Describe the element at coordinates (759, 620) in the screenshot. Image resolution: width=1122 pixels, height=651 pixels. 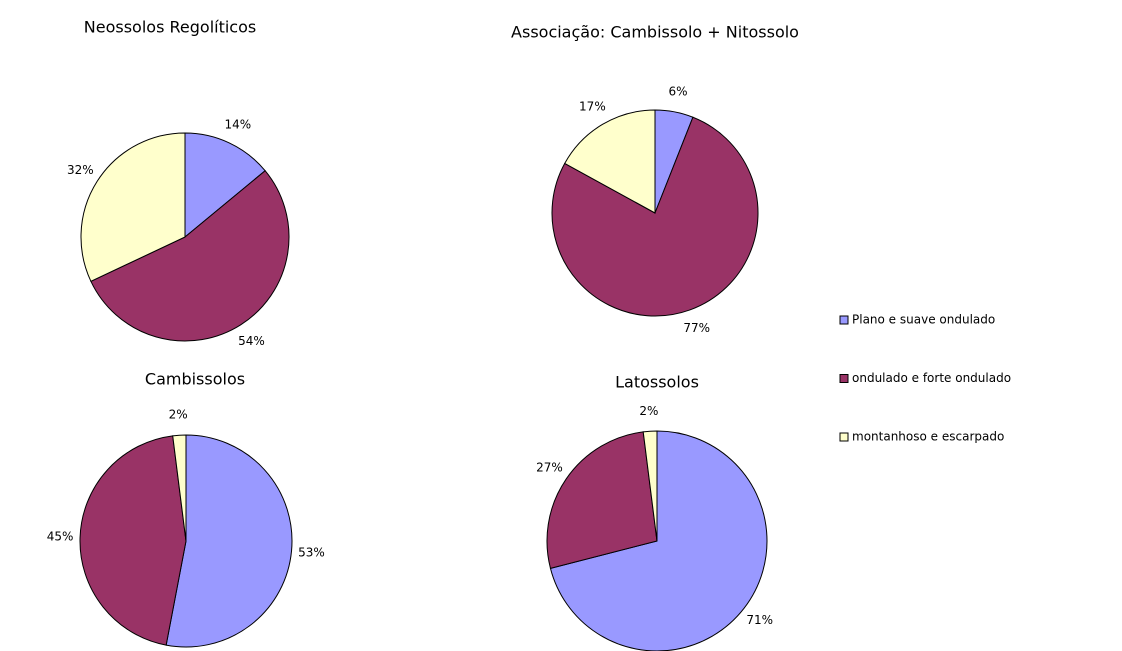
I see `data-label: 71%` at that location.